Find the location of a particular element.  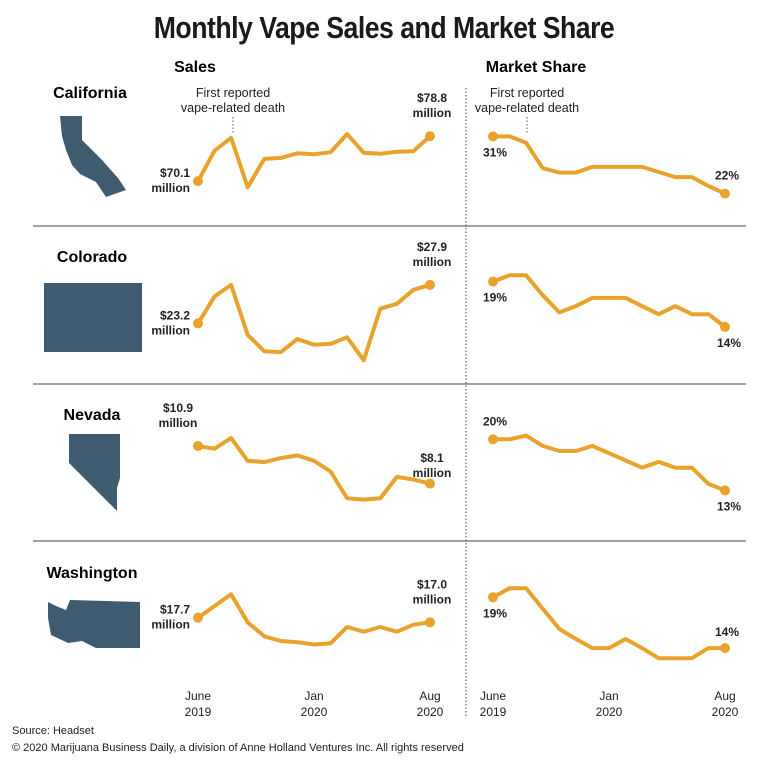

nevada-sales-end-label: $8.1 is located at coordinates (432, 458).